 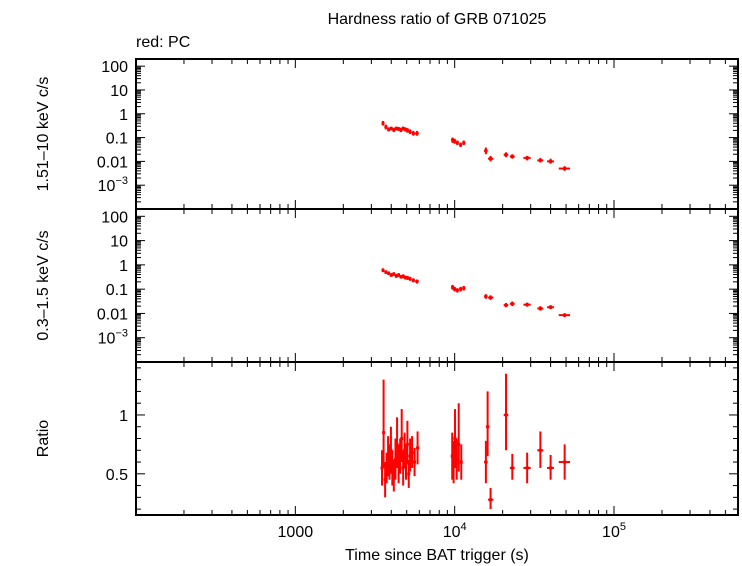 I want to click on chart-title: Hardness ratio of GRB 071025, so click(x=437, y=19).